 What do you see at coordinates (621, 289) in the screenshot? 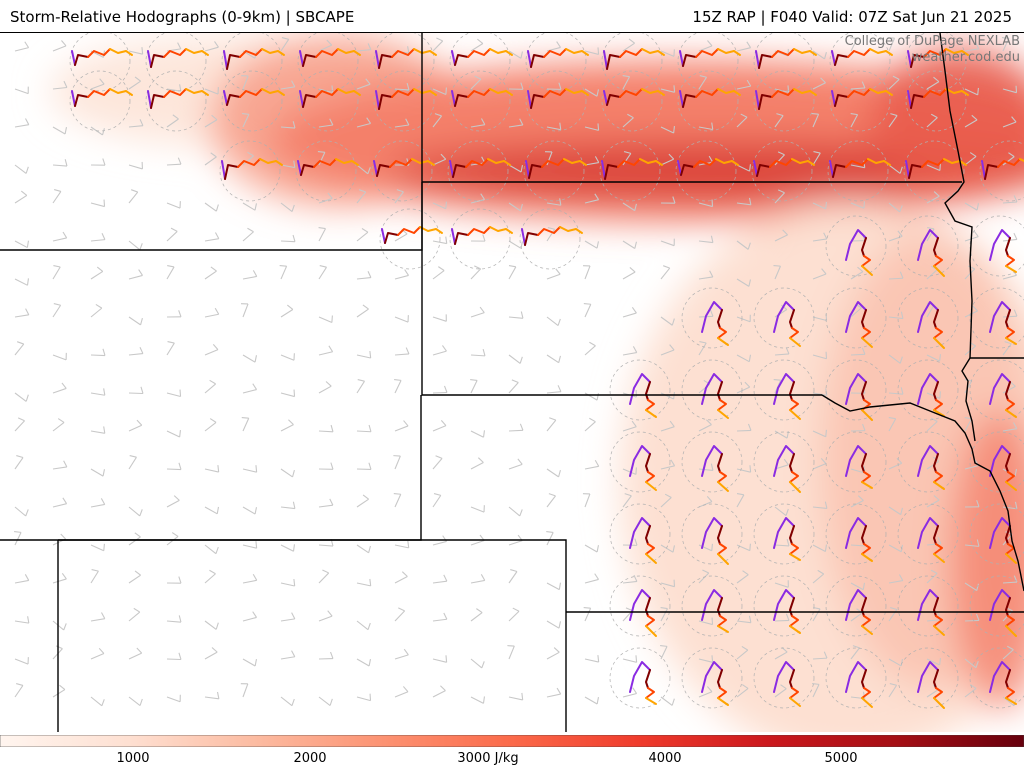
I see `state-border-center` at bounding box center [621, 289].